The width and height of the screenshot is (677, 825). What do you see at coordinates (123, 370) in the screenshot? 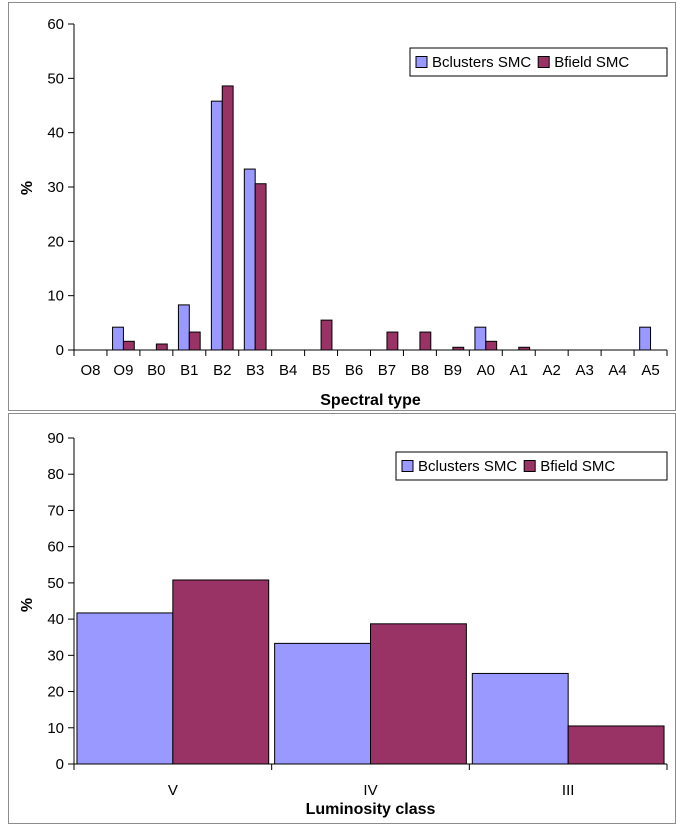
I see `x-tick-label: O9` at bounding box center [123, 370].